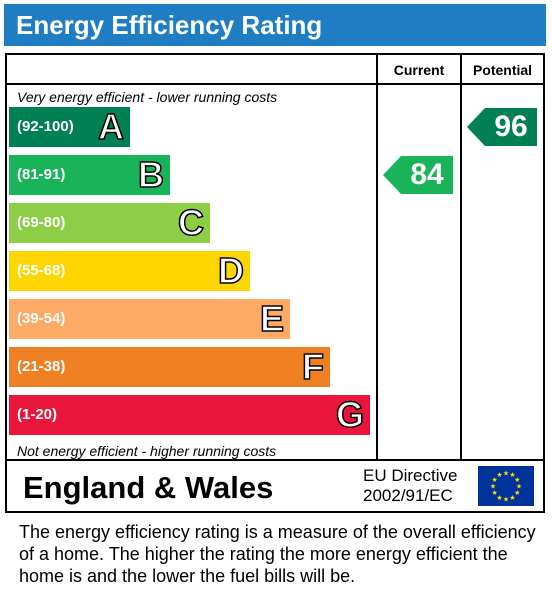 This screenshot has height=613, width=552. I want to click on band-b: (81-91) B, so click(89, 175).